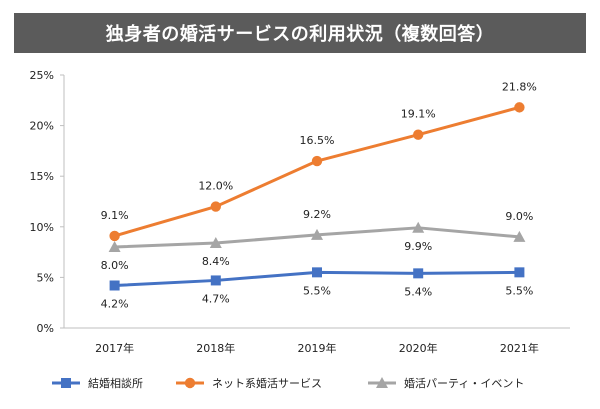  Describe the element at coordinates (317, 214) in the screenshot. I see `data-label: 9.2%` at that location.